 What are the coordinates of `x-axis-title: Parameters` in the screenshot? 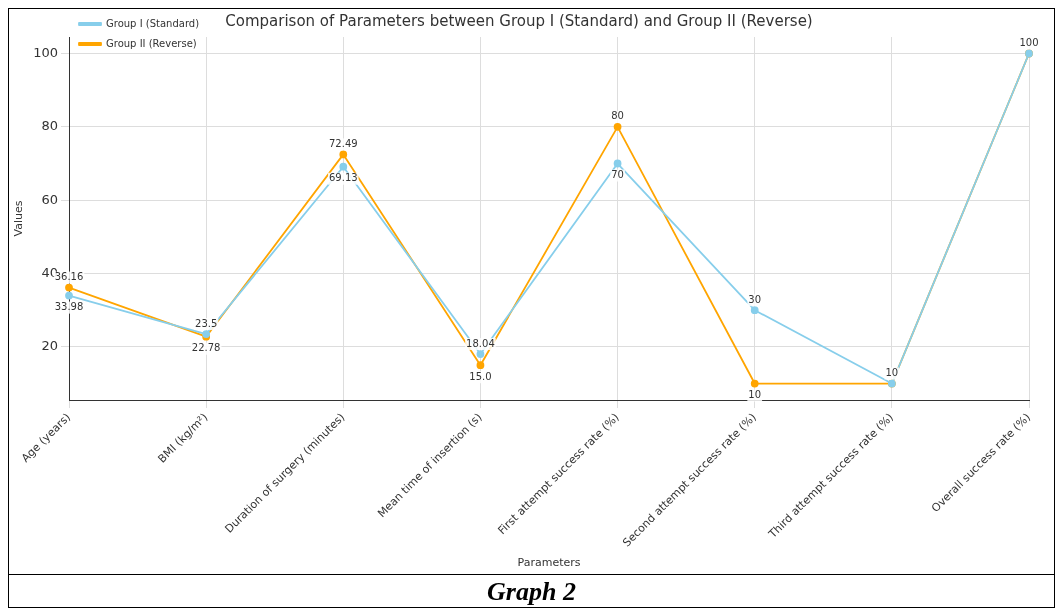 It's located at (549, 563).